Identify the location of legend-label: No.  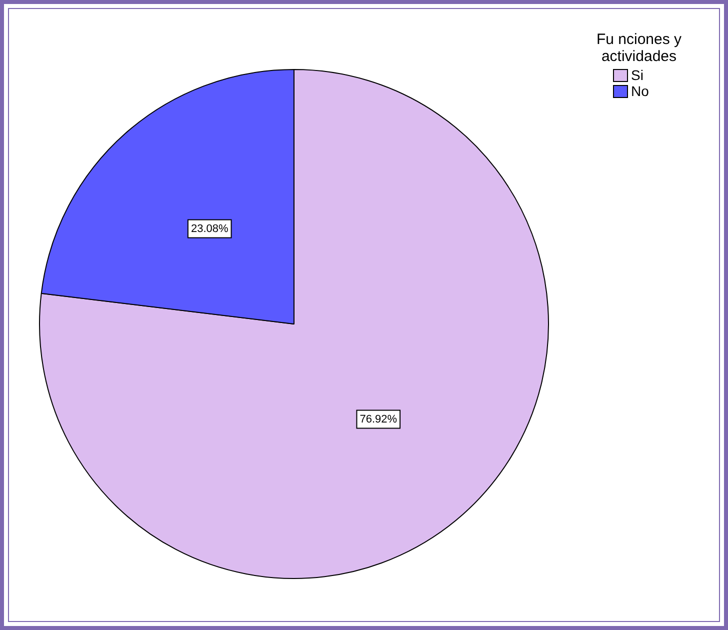
(640, 91).